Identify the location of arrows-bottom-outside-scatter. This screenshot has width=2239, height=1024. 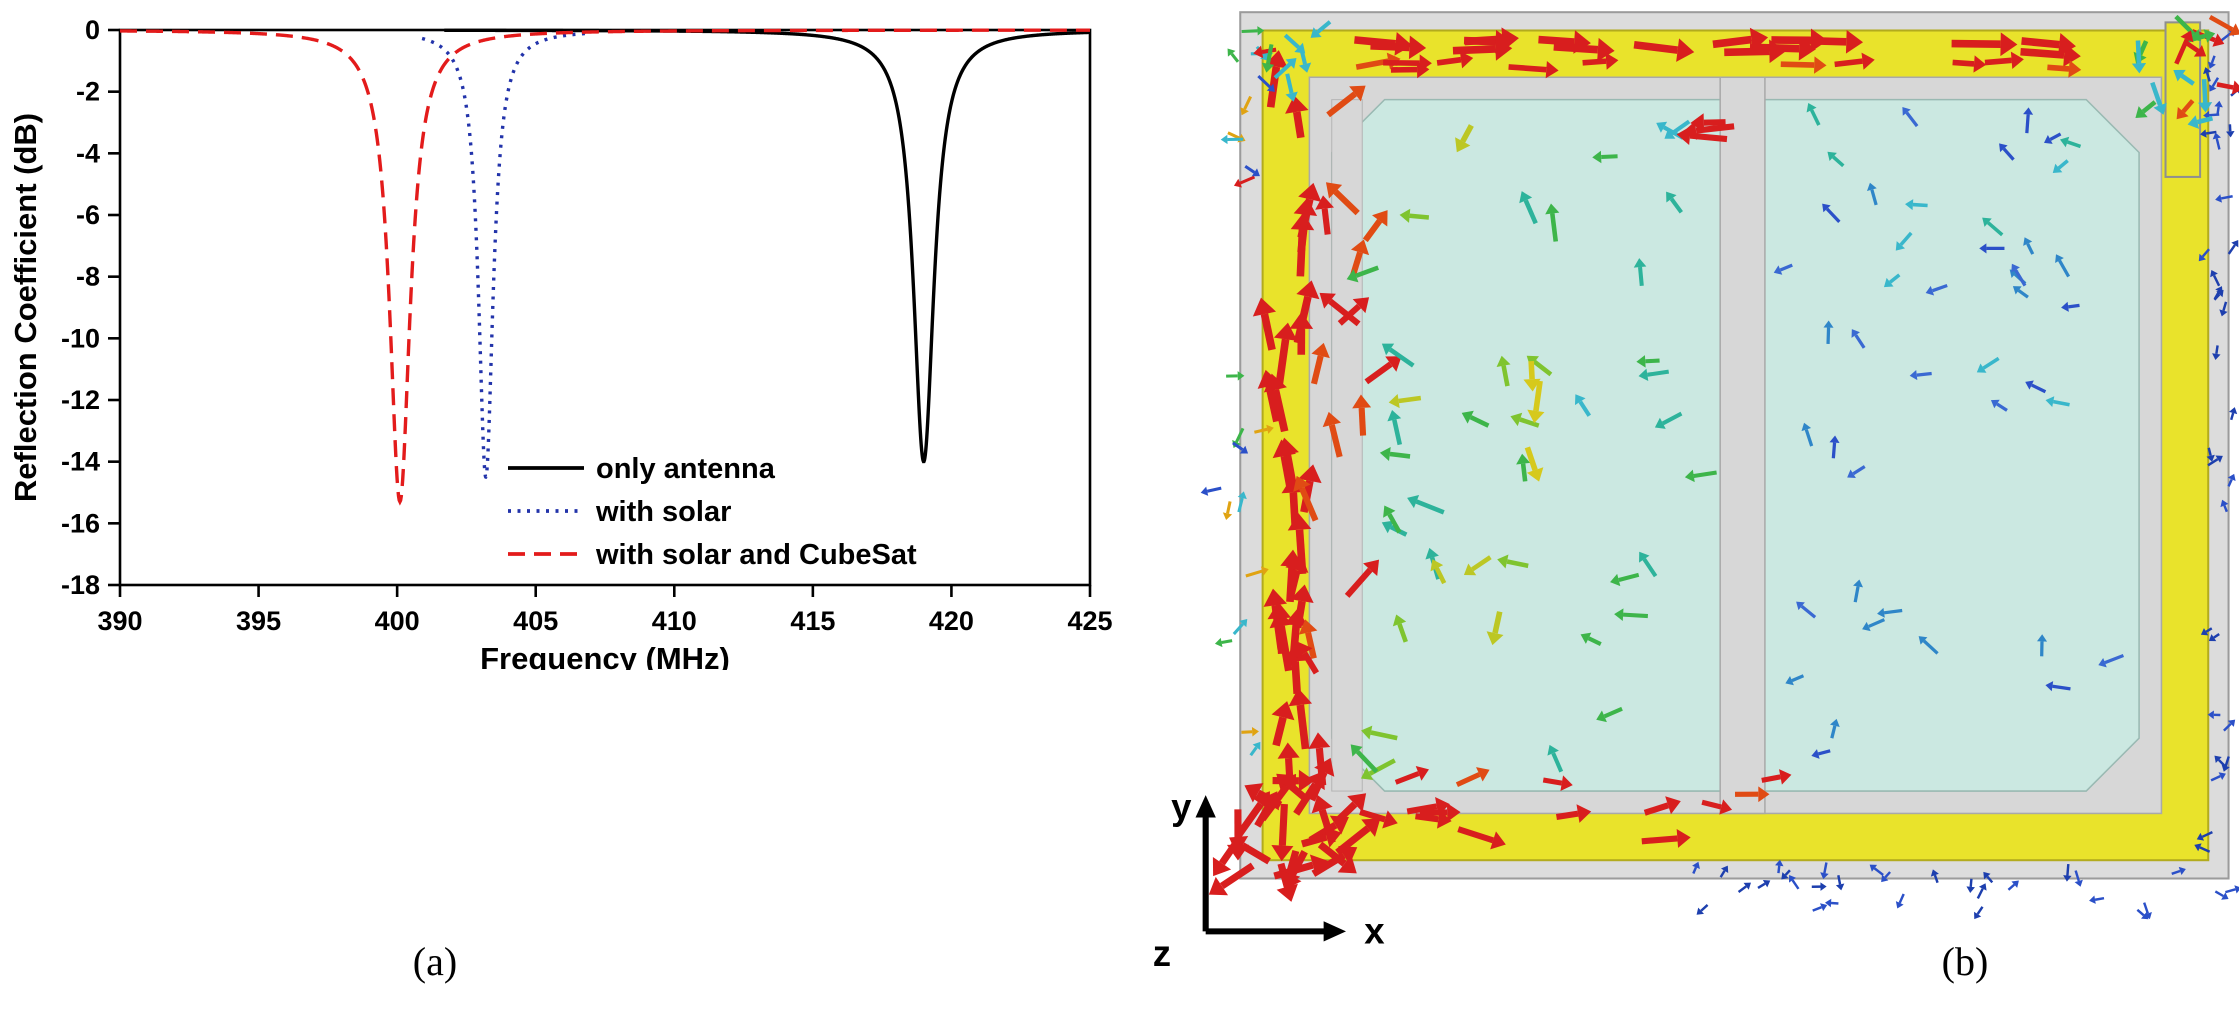
(1965, 889).